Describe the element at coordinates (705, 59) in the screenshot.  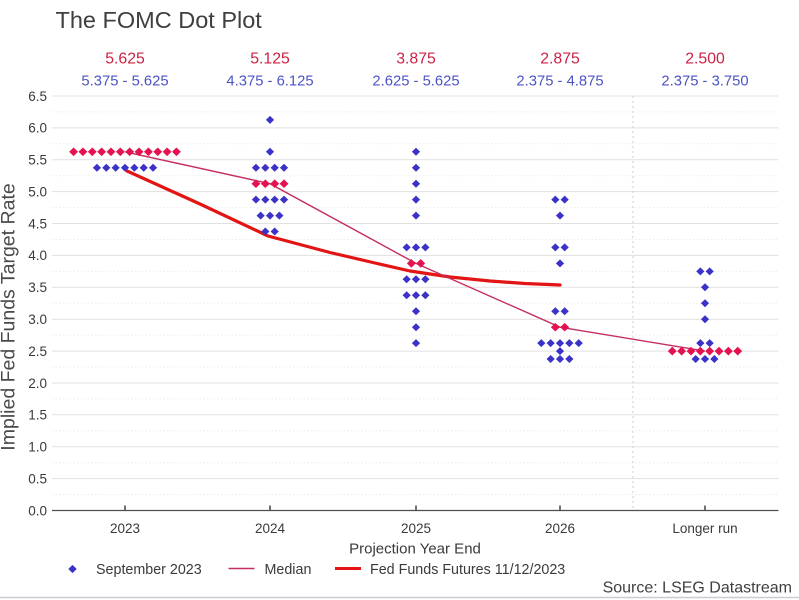
I see `svg-text: 2.500` at that location.